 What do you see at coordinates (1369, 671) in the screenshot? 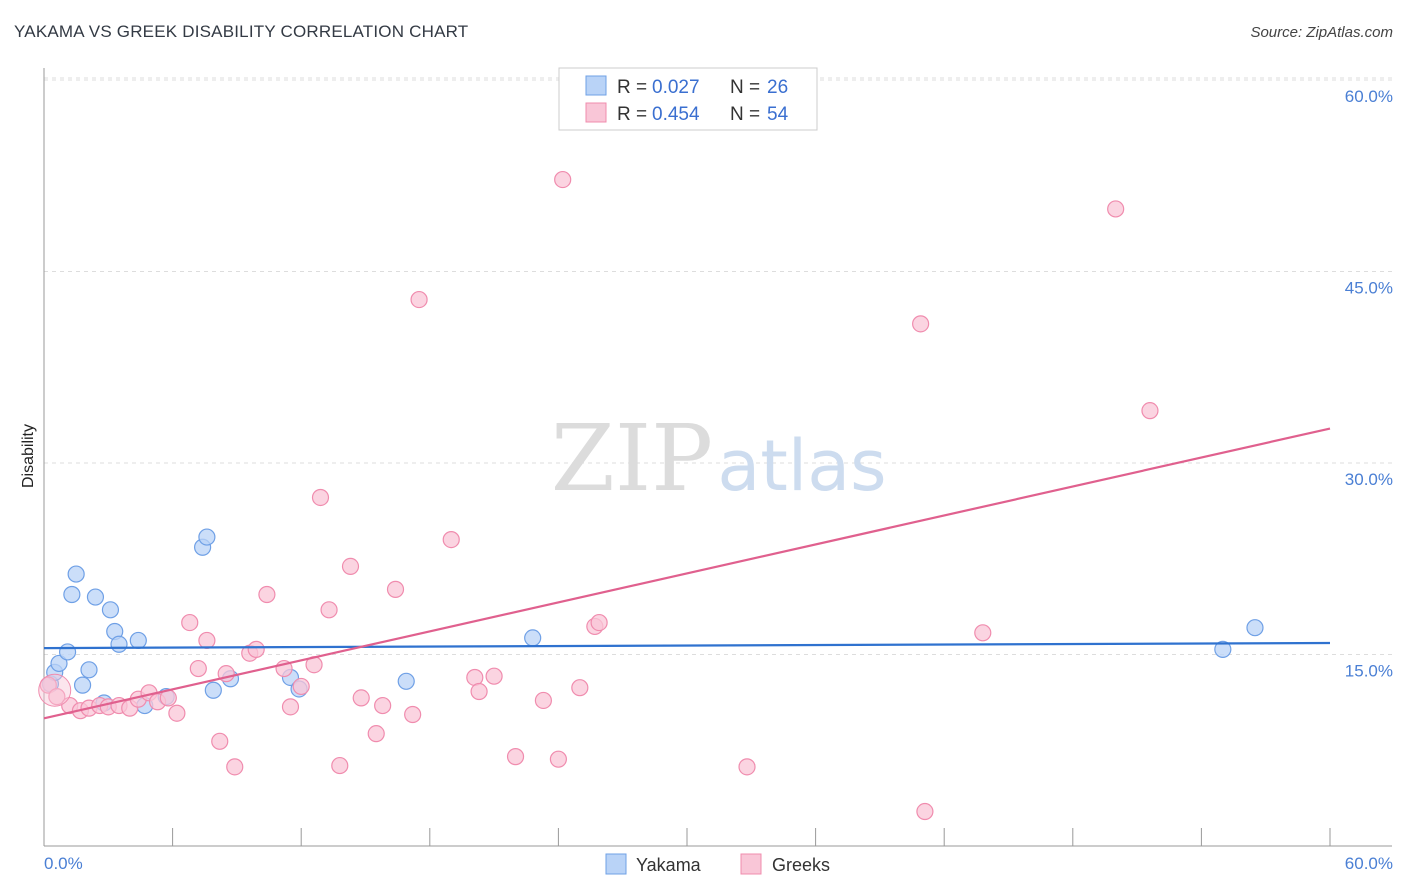
I see `y-tick-label: 15.0%` at bounding box center [1369, 671].